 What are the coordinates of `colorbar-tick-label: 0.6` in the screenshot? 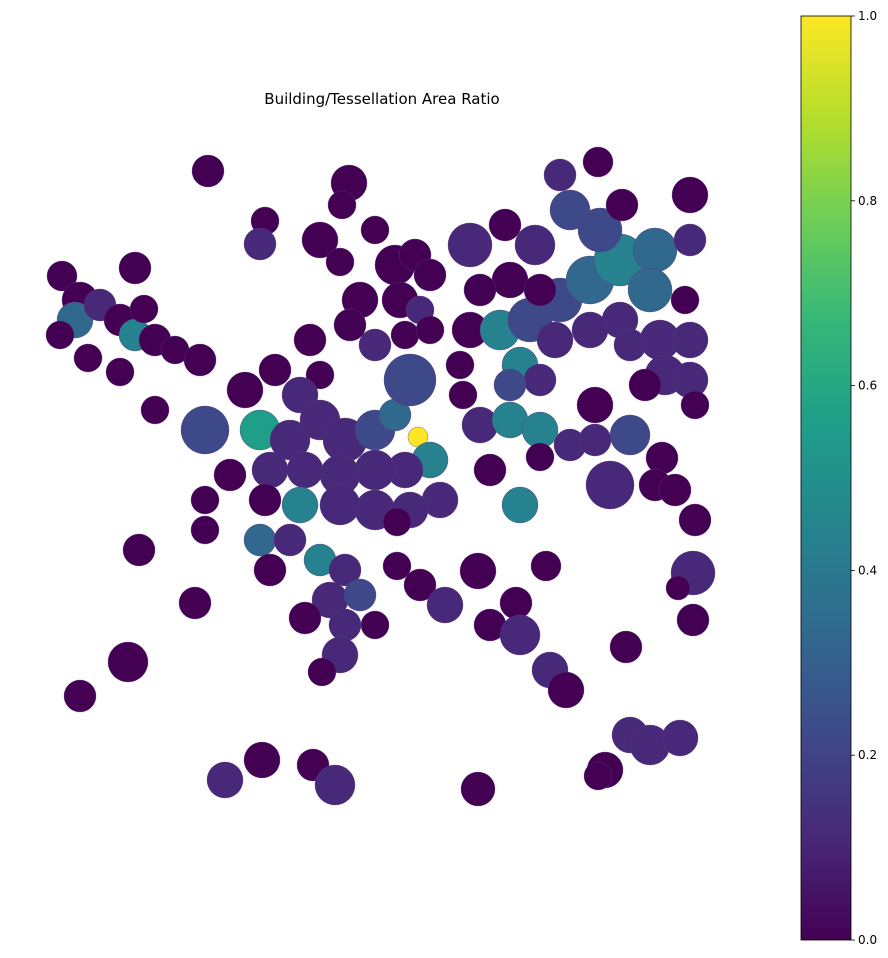 It's located at (867, 386).